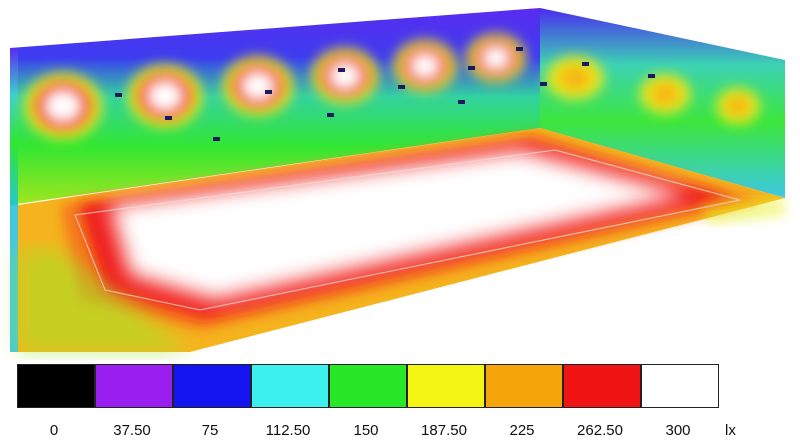 The width and height of the screenshot is (800, 446). I want to click on floor-green-corner, so click(104, 301).